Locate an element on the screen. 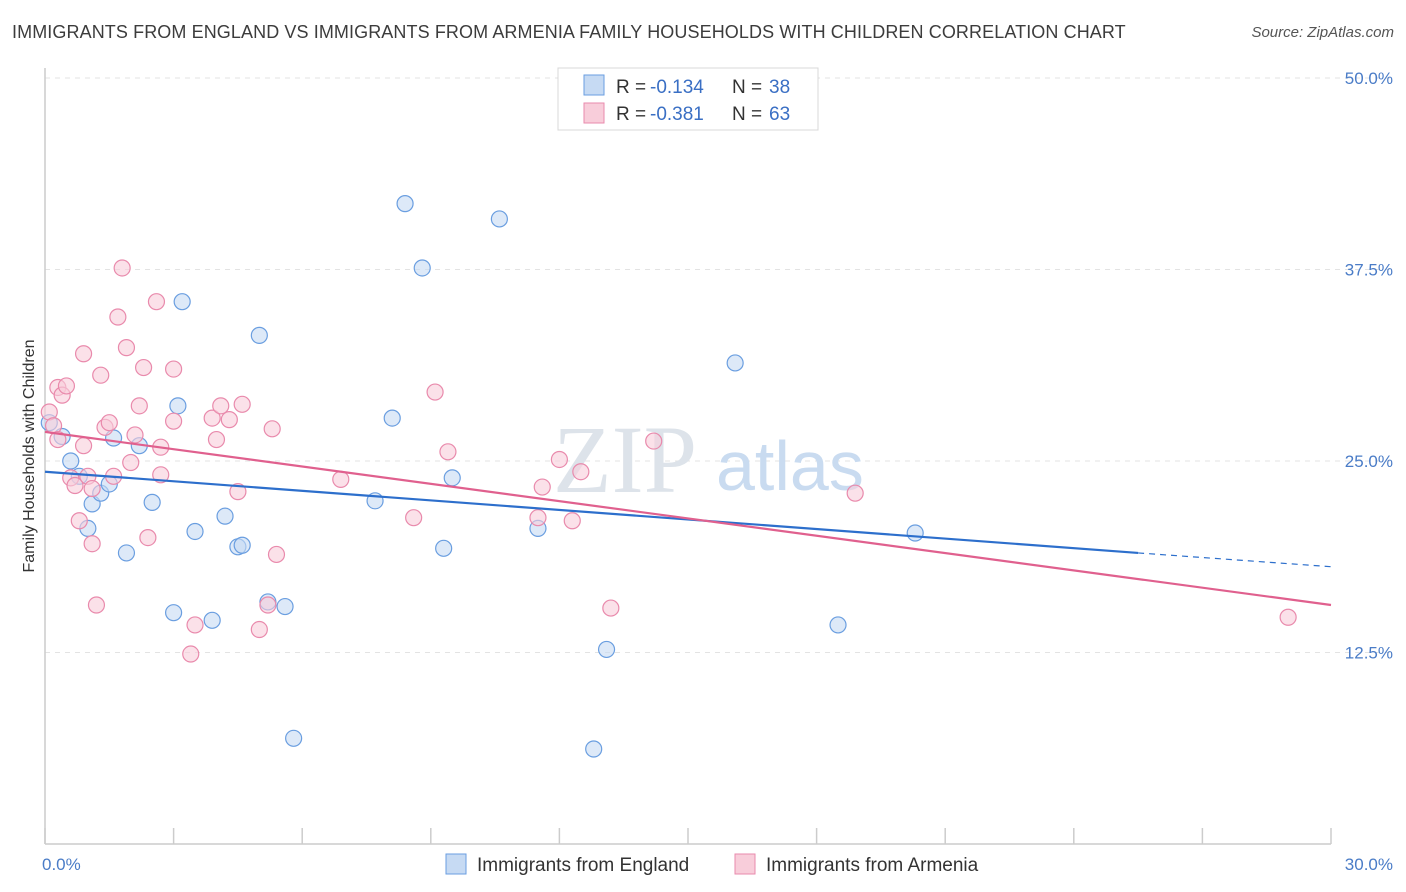  trend-line-extension-england is located at coordinates (1235, 560).